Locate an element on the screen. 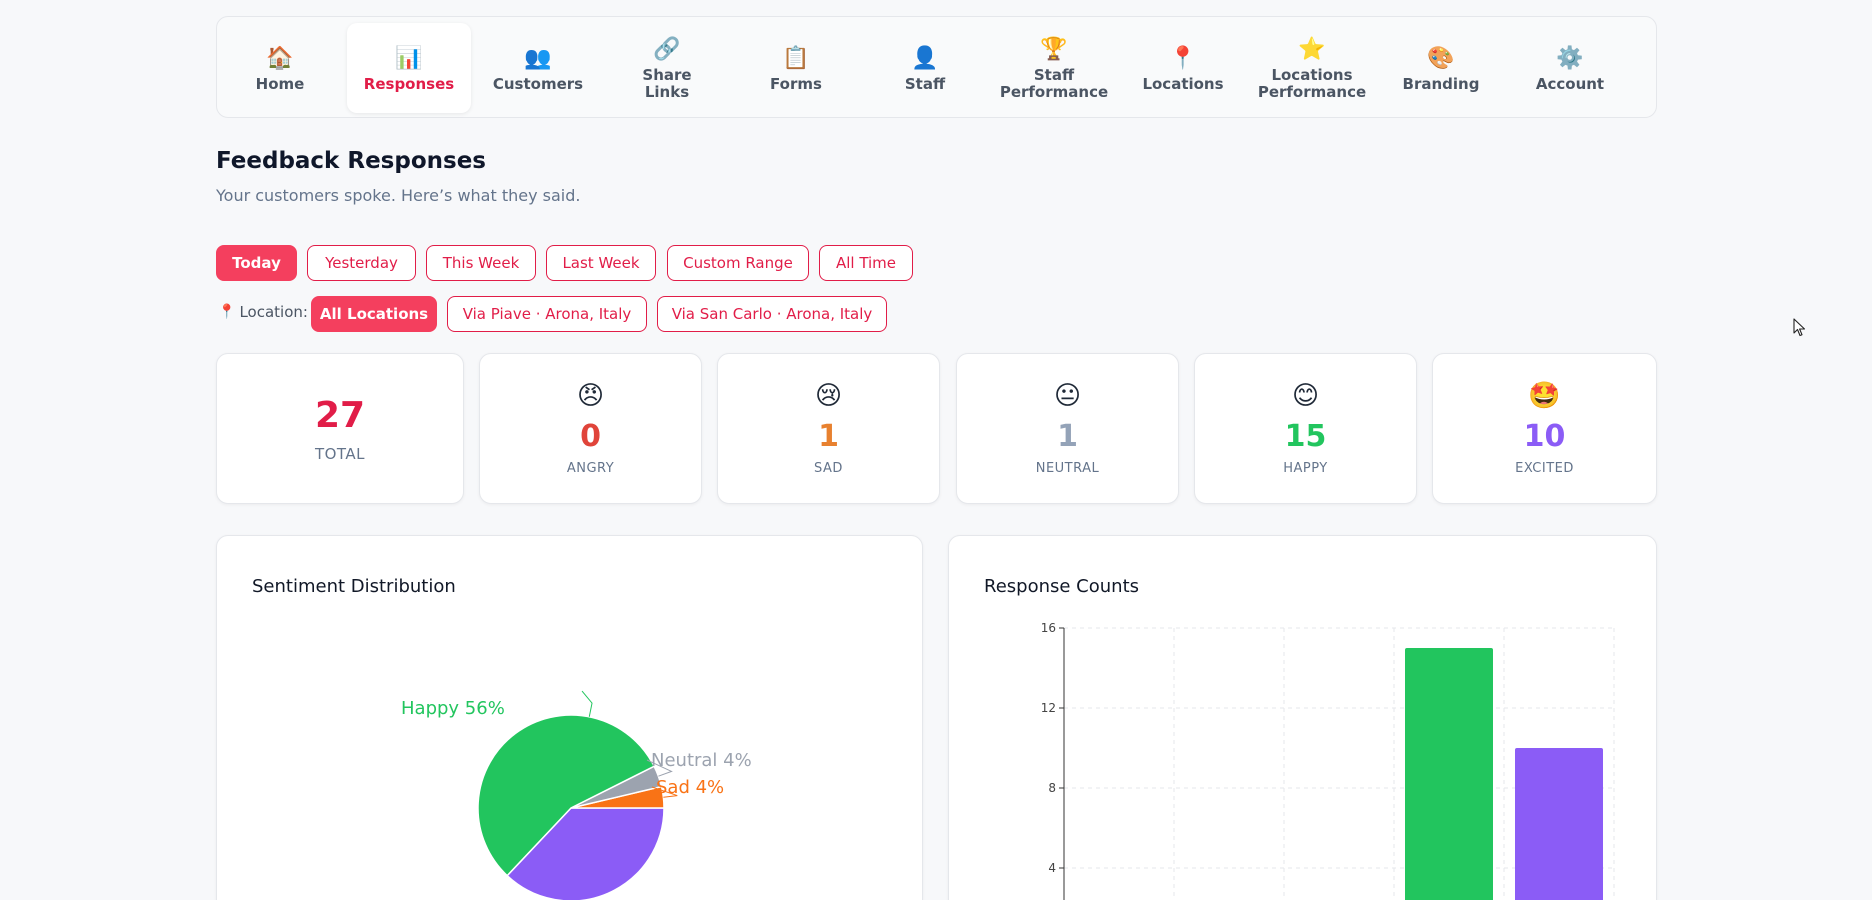  stat-card-angry: 😠 0 ANGRY is located at coordinates (590, 428).